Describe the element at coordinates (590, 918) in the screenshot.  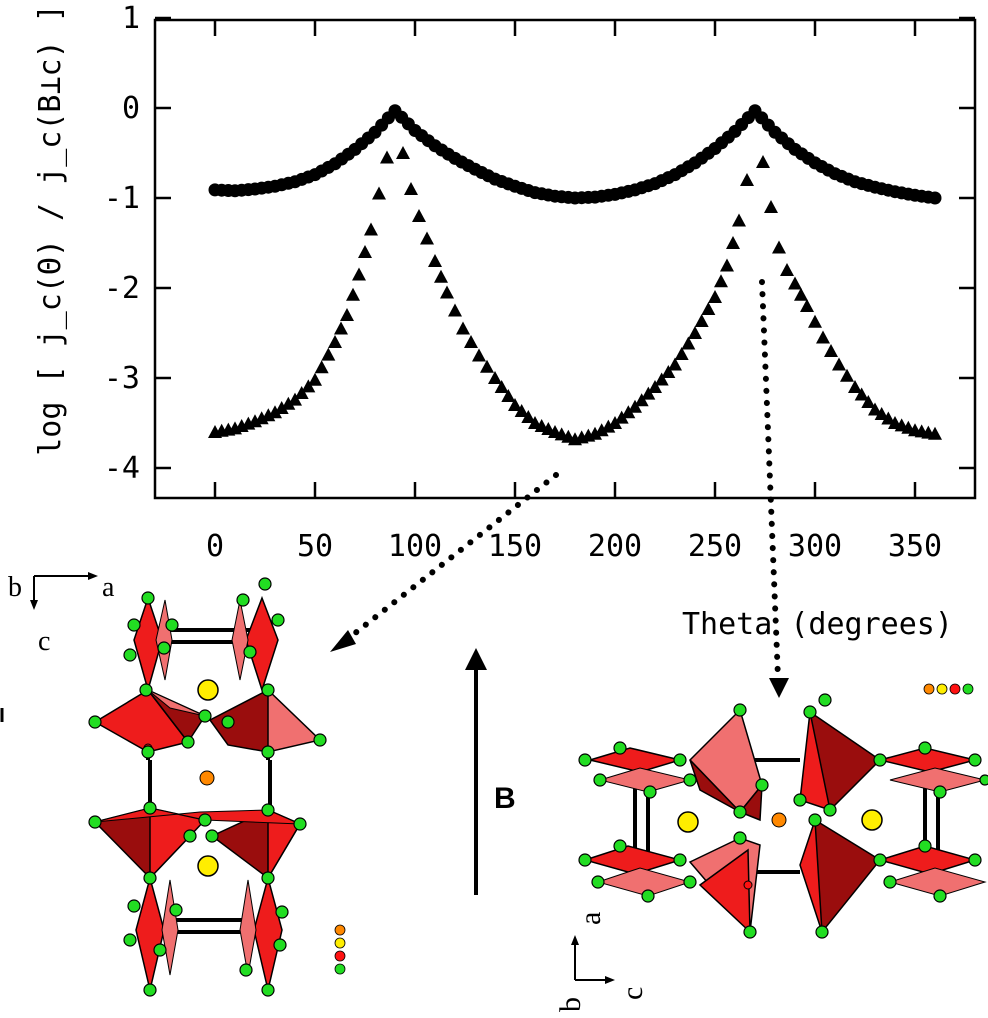
I see `axis-a-right: a` at that location.